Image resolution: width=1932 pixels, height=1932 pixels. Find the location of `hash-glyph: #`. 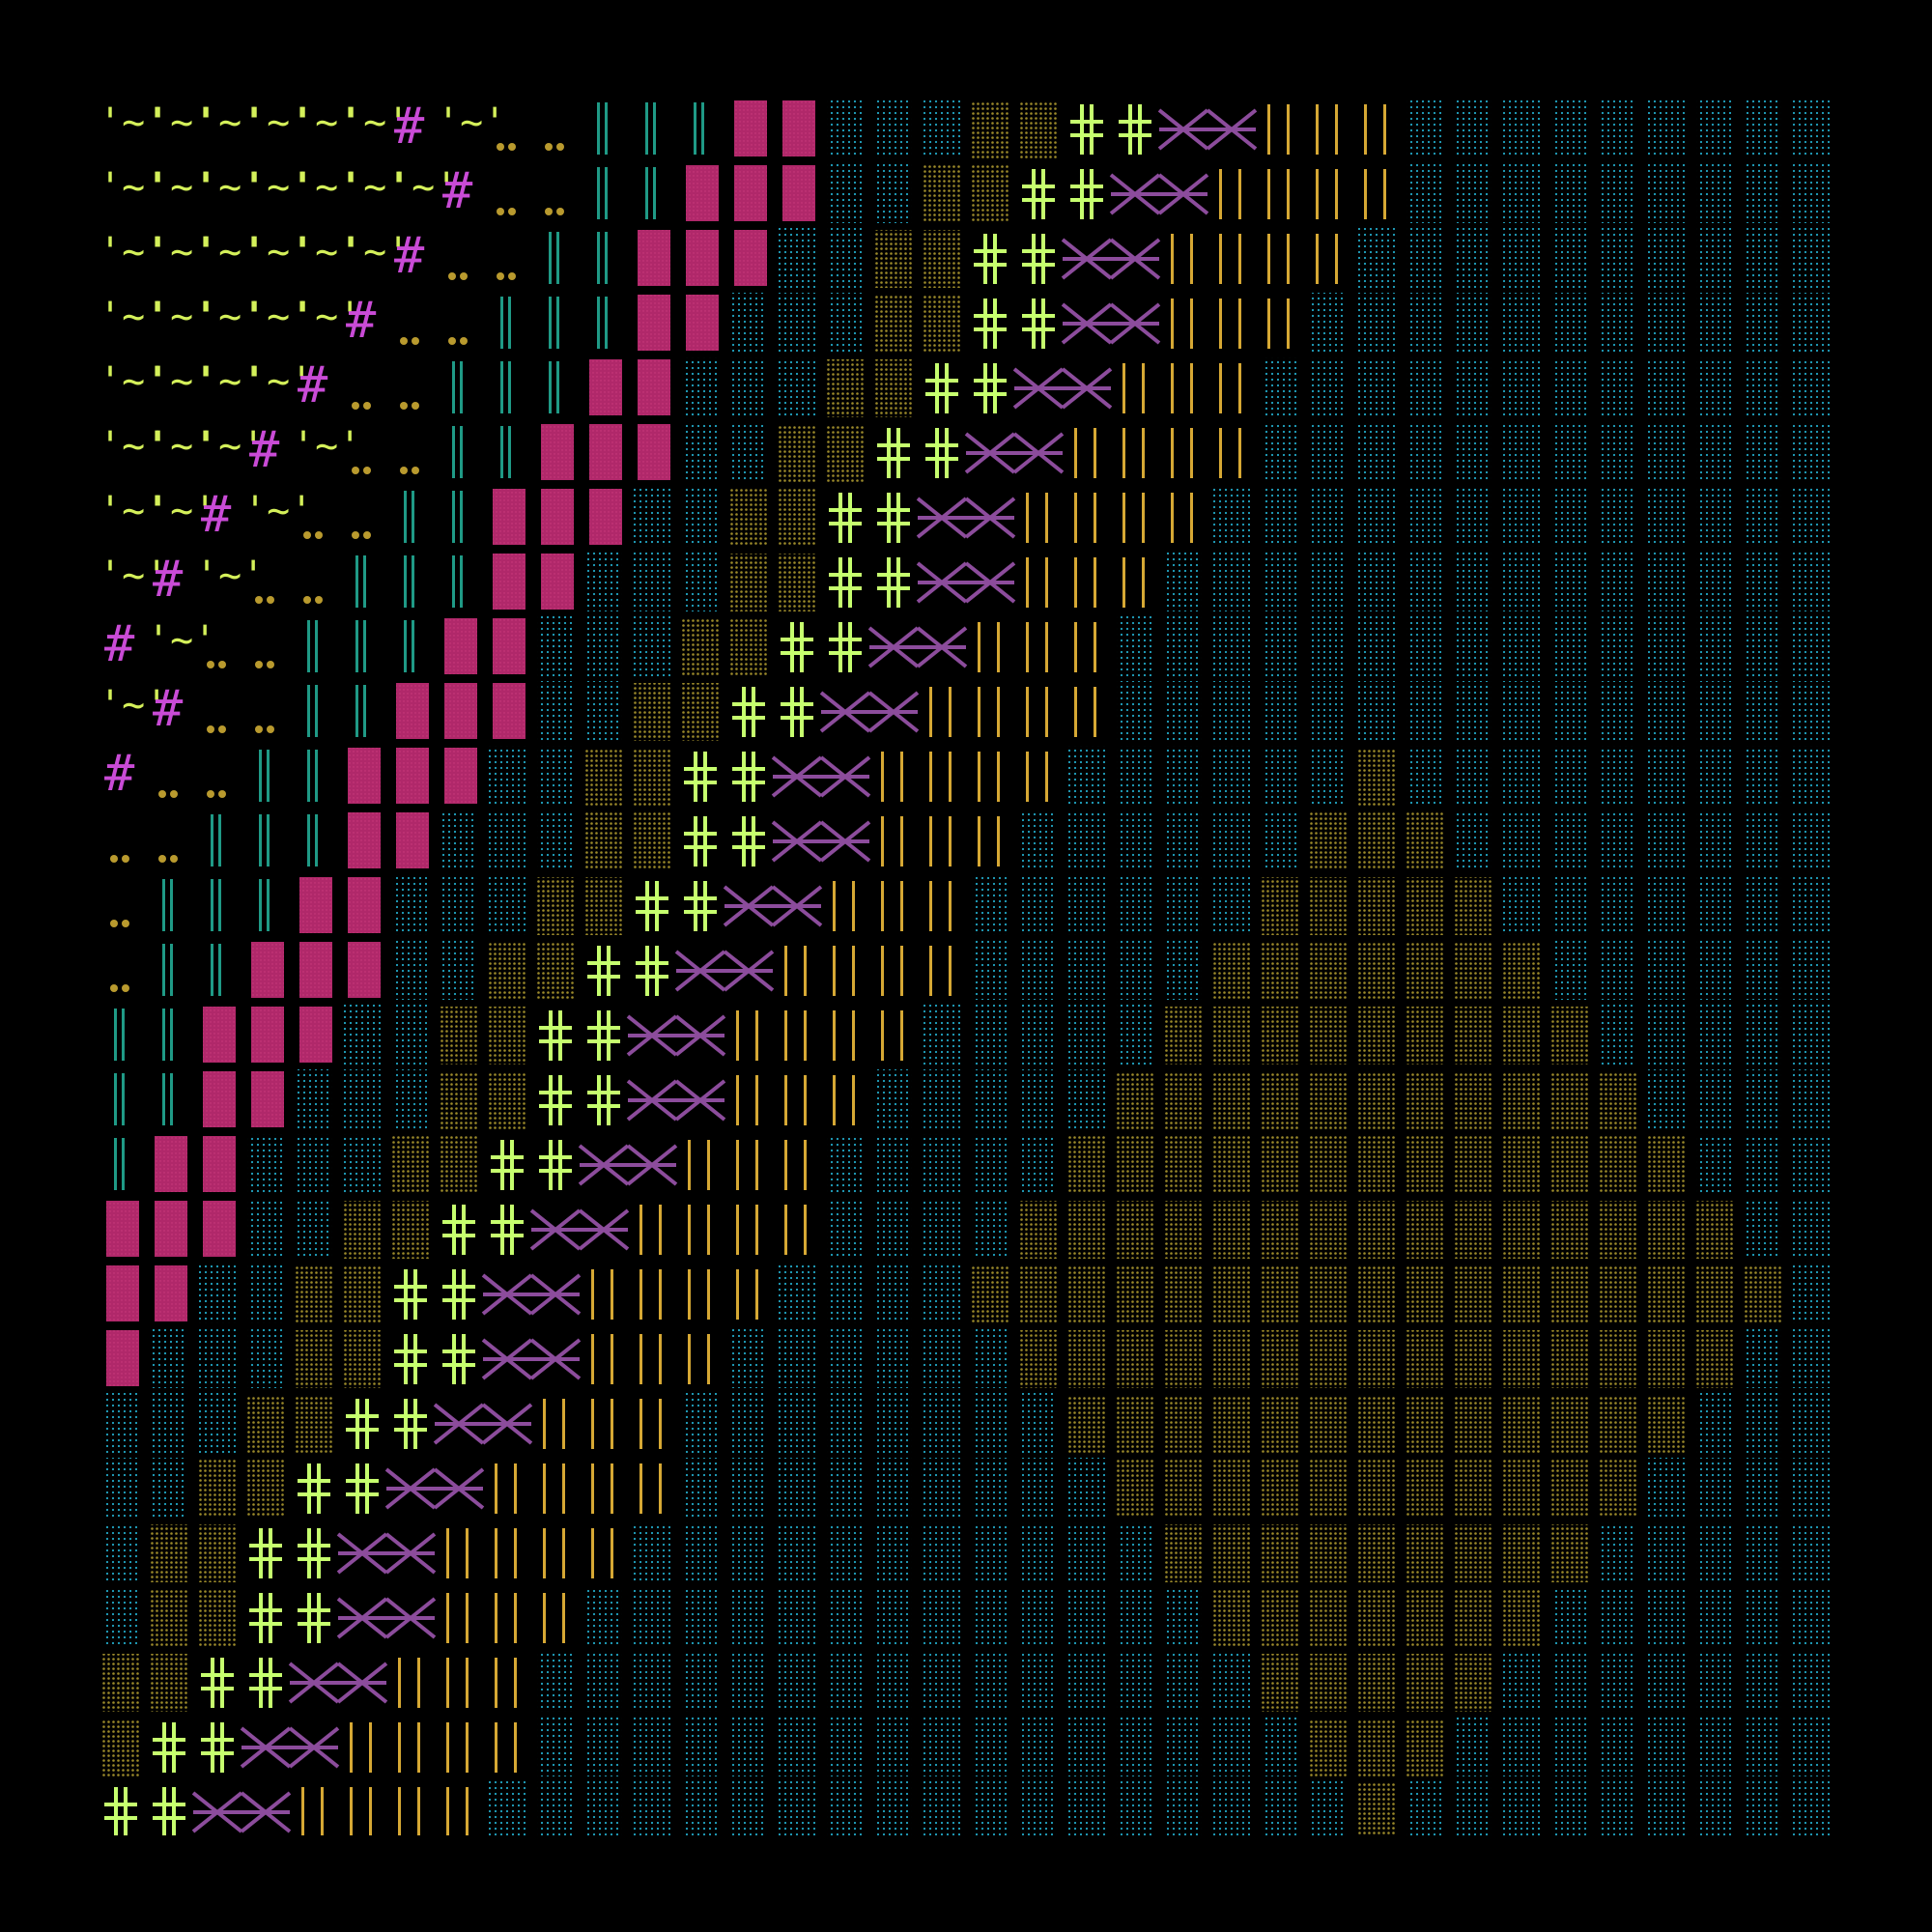

hash-glyph: # is located at coordinates (409, 256).